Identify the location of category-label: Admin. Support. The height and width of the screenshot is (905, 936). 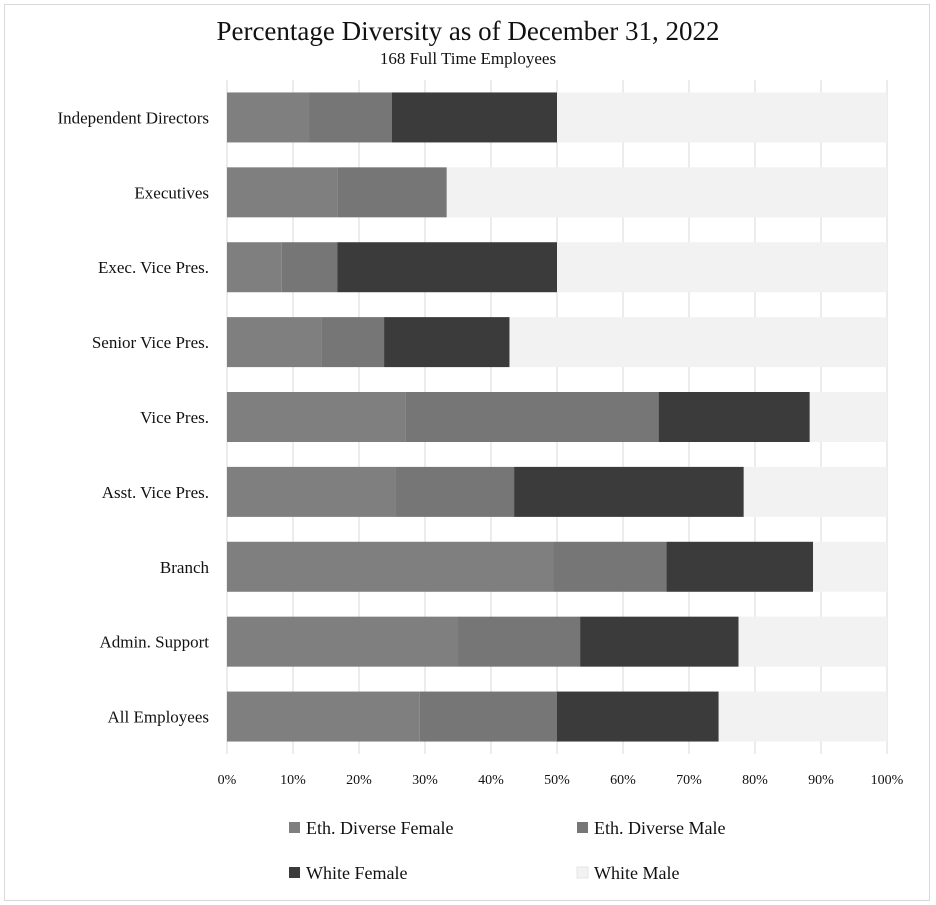
(154, 642).